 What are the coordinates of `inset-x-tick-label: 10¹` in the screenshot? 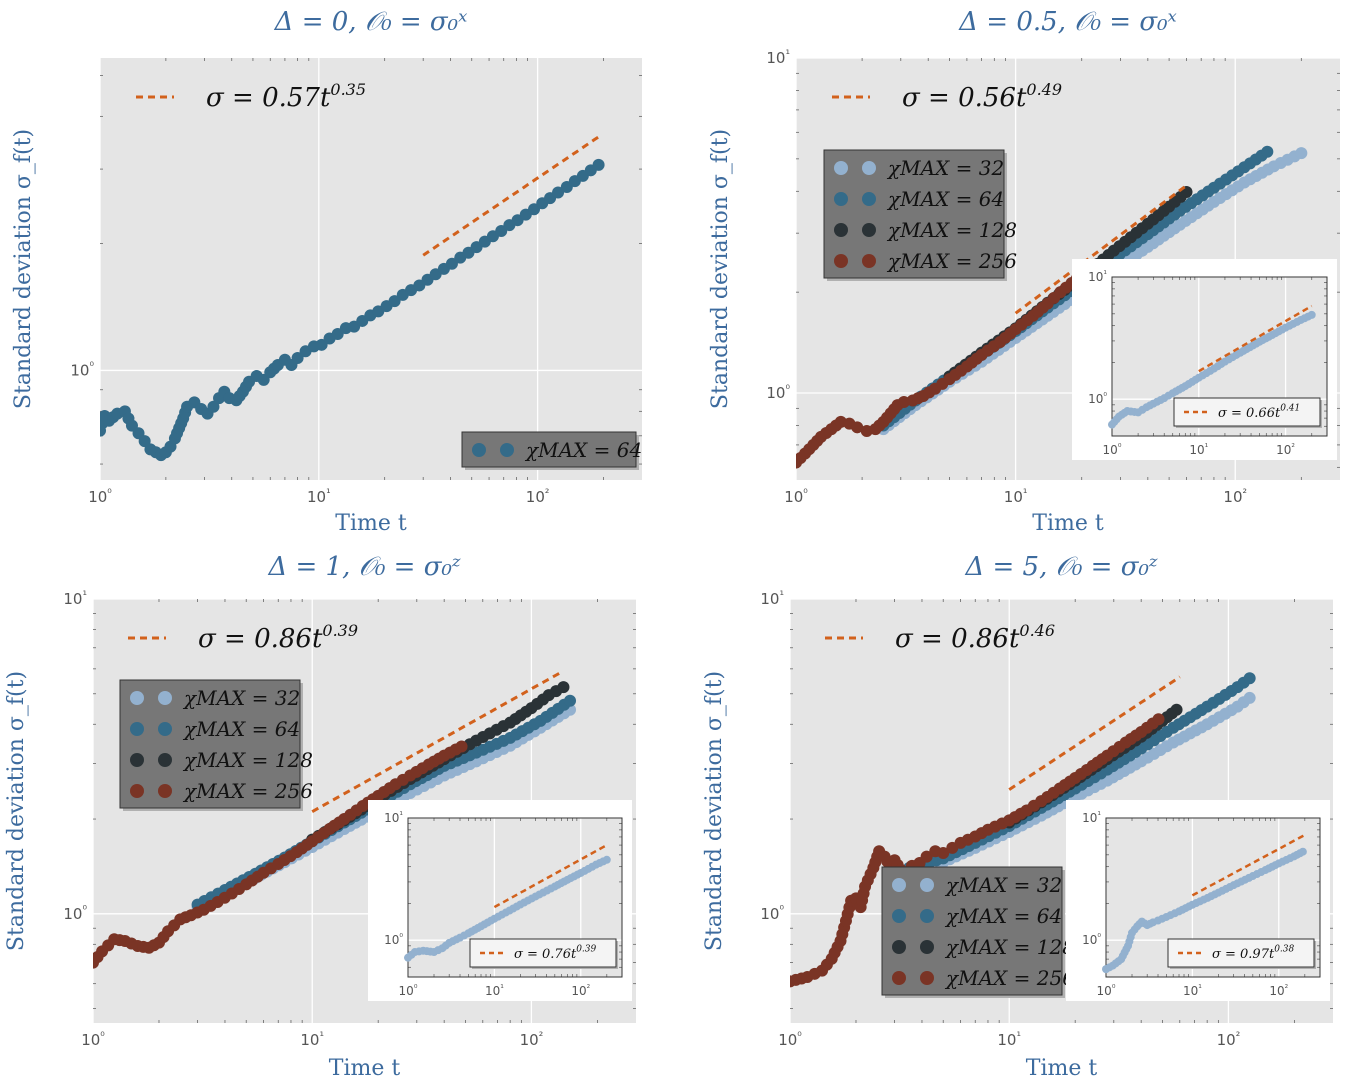 It's located at (1198, 450).